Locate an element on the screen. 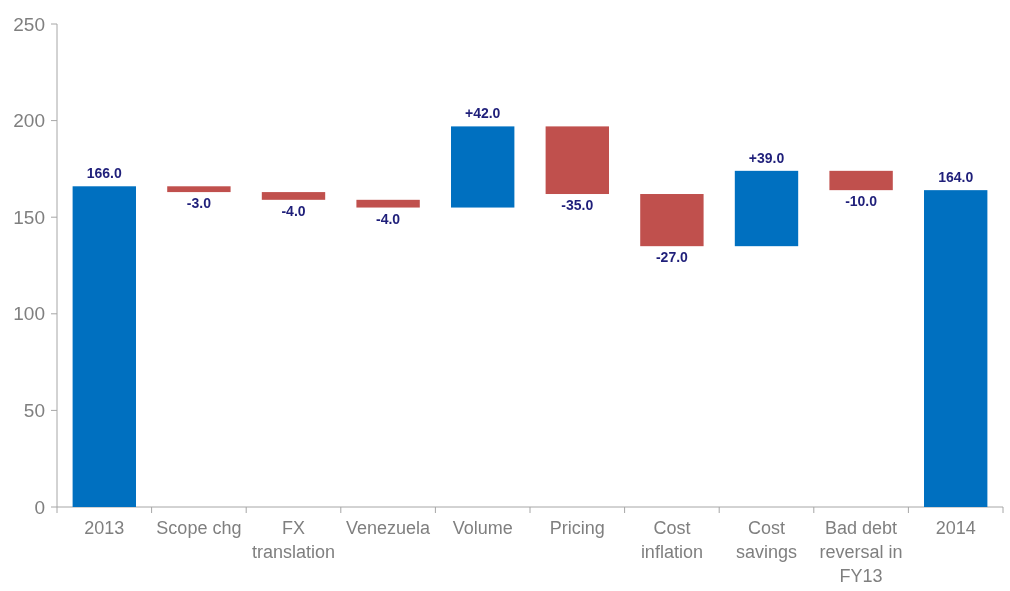 The width and height of the screenshot is (1010, 591). y-tick-label: 200 is located at coordinates (29, 121).